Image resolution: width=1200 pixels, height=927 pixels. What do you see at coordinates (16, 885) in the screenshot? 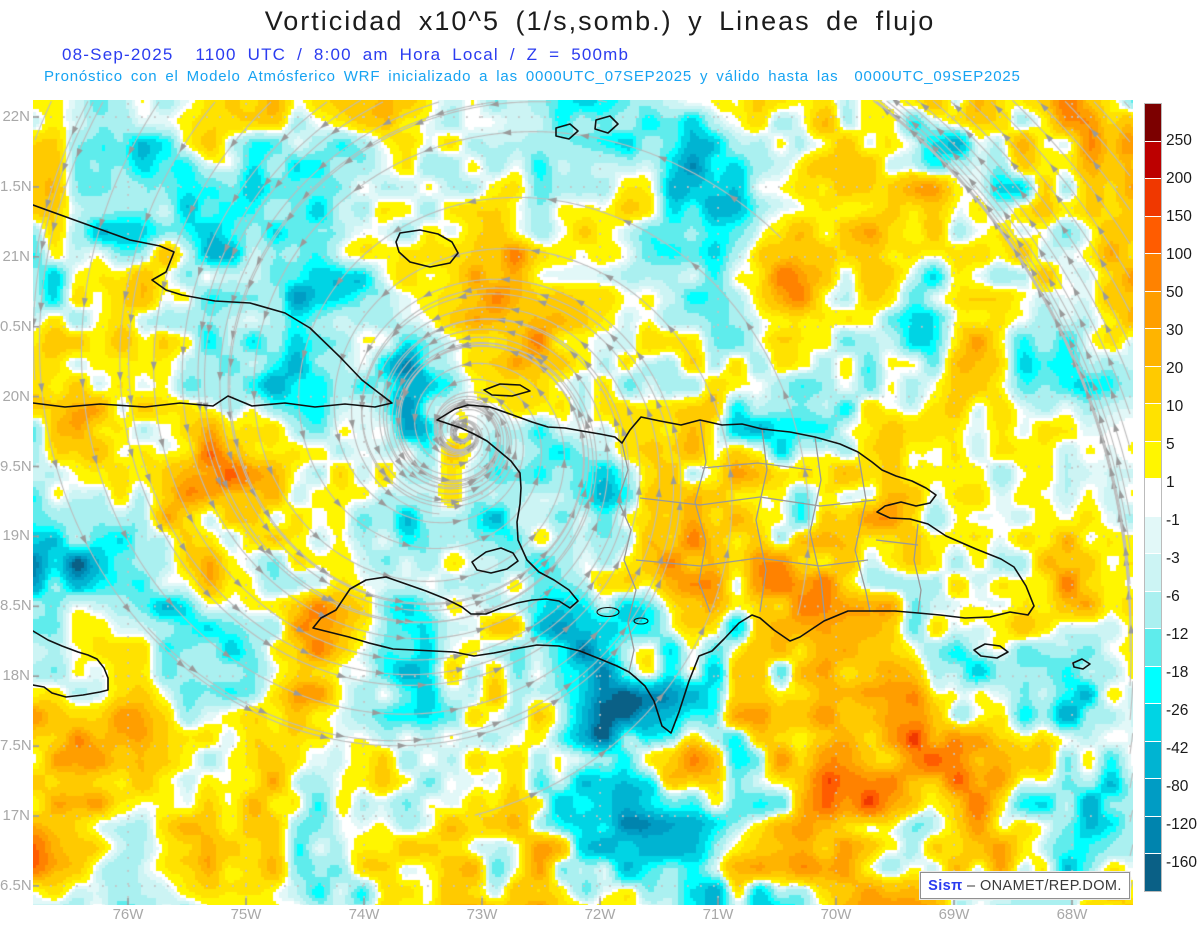
I see `lat-tick-label: 6.5N` at bounding box center [16, 885].